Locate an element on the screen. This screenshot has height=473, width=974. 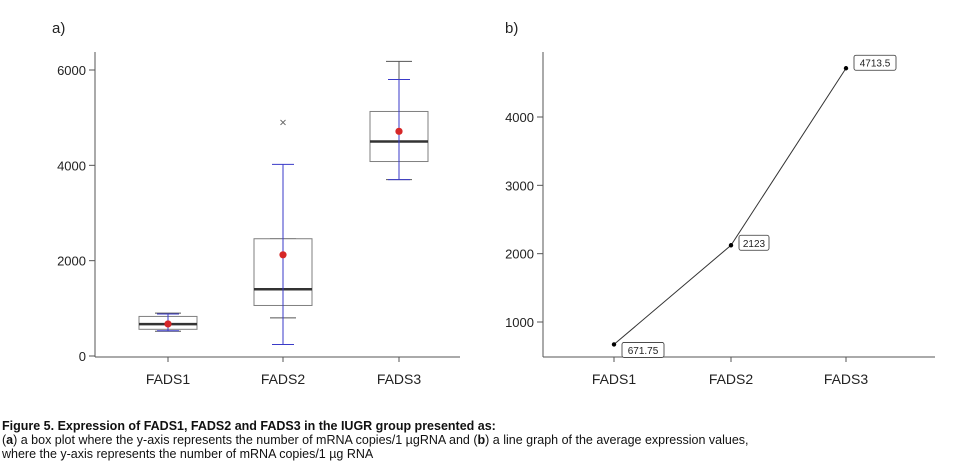
line-chart-y-ticks: 1000 2000 3000 4000 is located at coordinates (524, 220).